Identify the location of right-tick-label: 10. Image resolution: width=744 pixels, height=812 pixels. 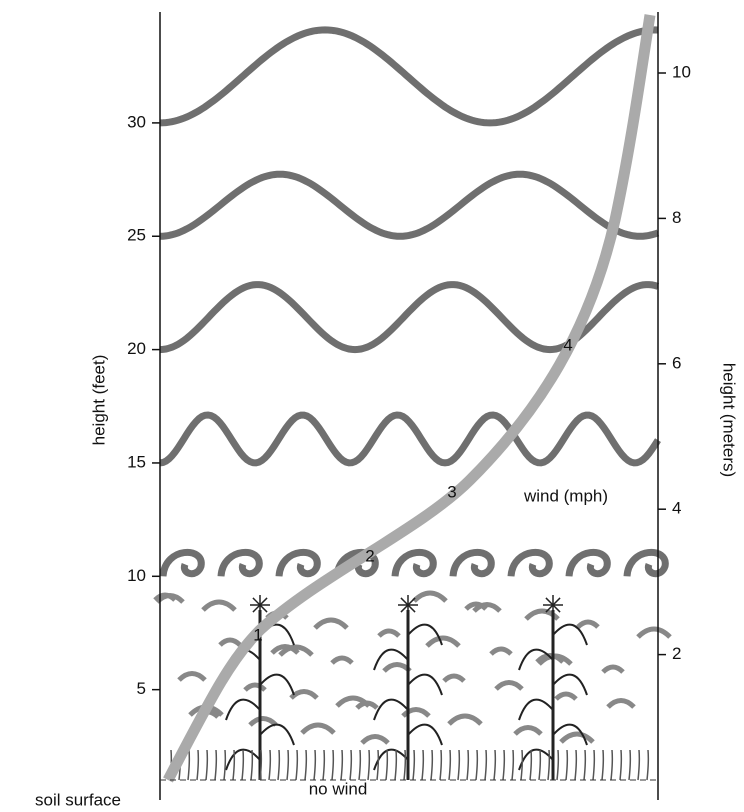
(681, 71).